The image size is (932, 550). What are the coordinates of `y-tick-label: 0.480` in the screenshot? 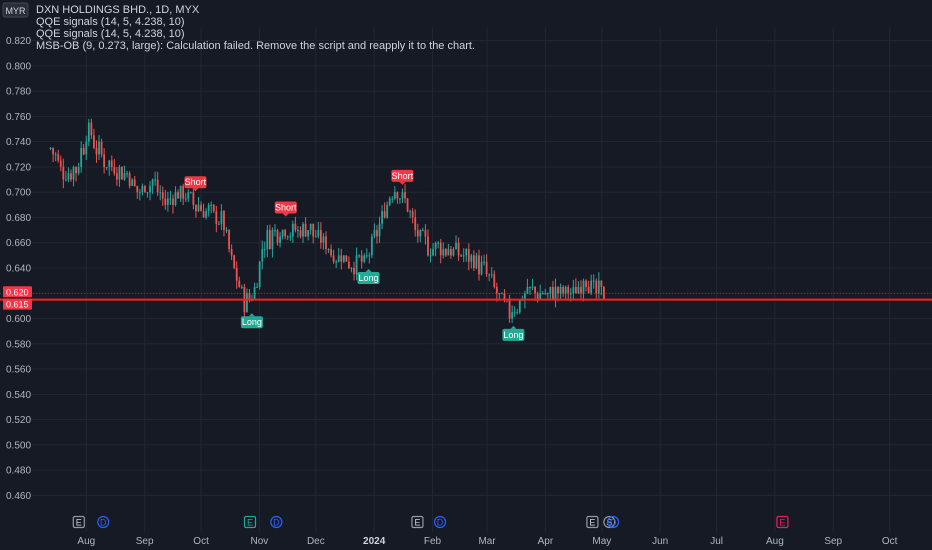 It's located at (18, 471).